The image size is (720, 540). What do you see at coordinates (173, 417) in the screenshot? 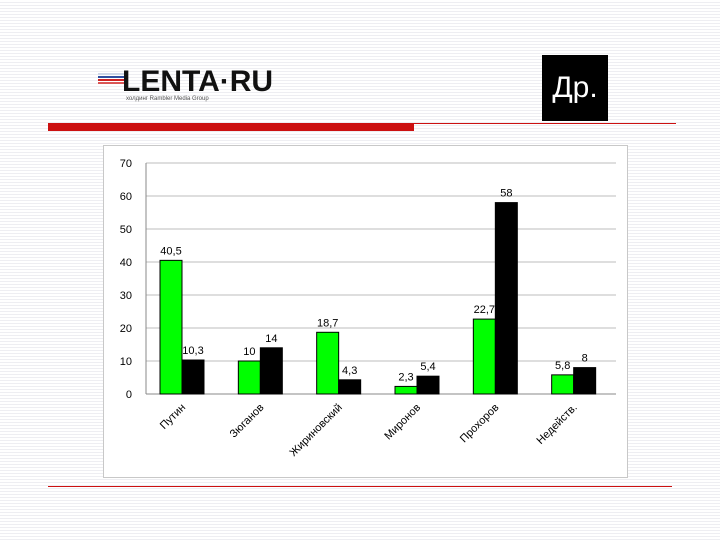
I see `category-label: Путин` at bounding box center [173, 417].